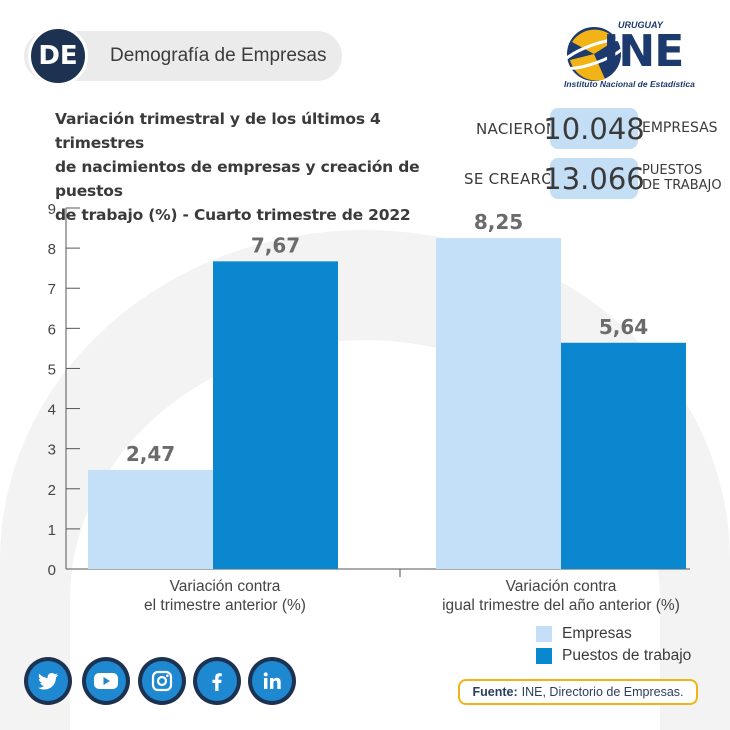 This screenshot has height=730, width=730. Describe the element at coordinates (498, 222) in the screenshot. I see `bar-value-label: 8,25` at that location.